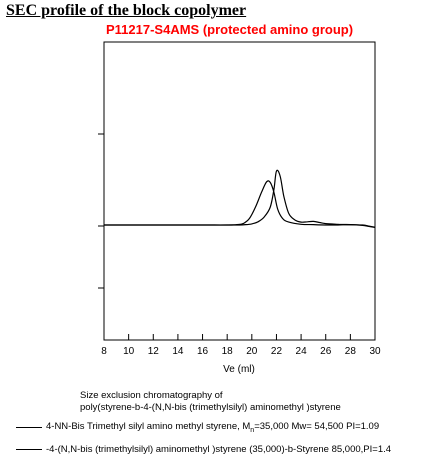 The width and height of the screenshot is (428, 462). Describe the element at coordinates (151, 395) in the screenshot. I see `caption-line: Size exclusion chromatography of` at that location.